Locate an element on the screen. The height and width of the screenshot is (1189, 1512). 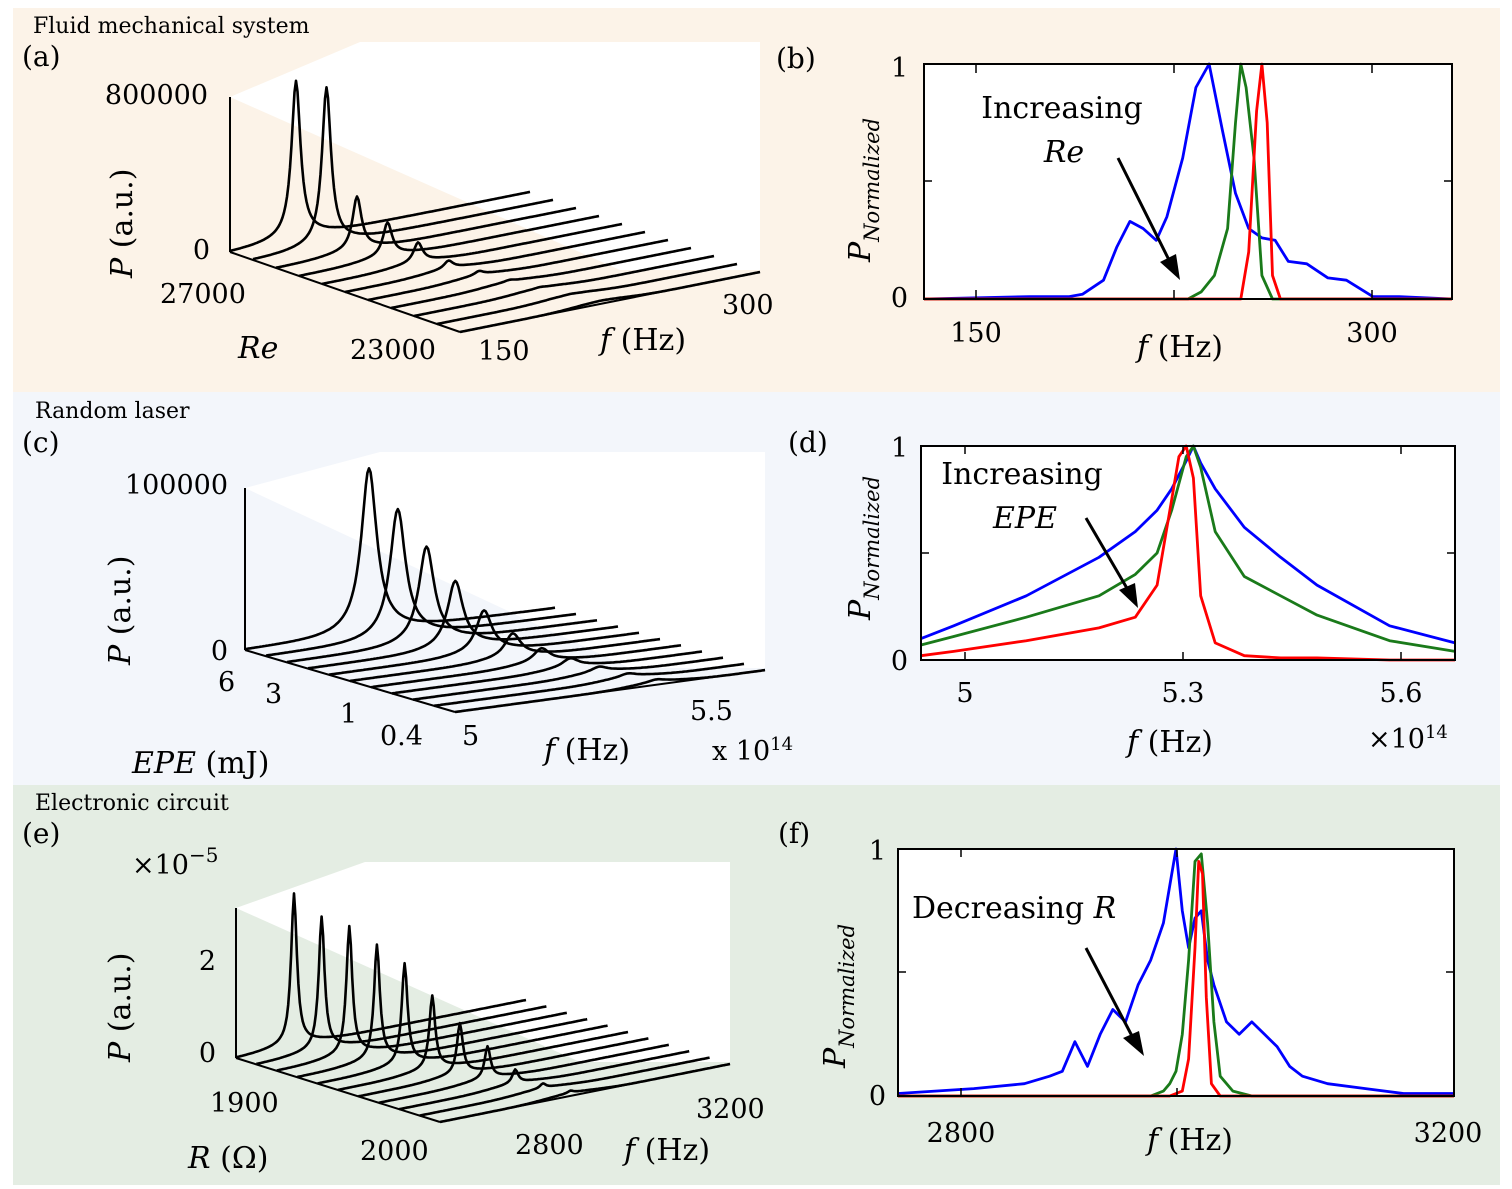
panel-c-y-tick-1: 6 is located at coordinates (226, 682).